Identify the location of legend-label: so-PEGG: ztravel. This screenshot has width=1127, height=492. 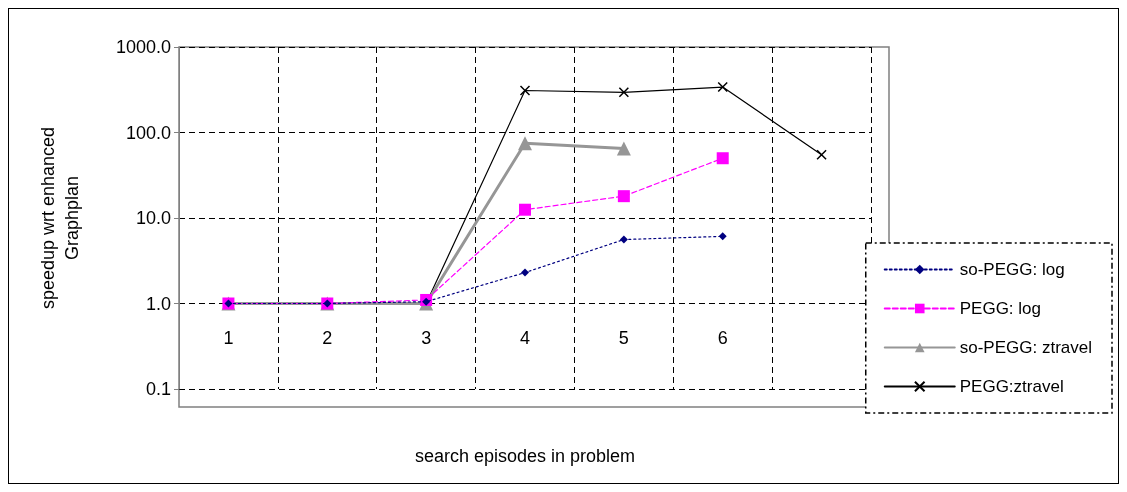
(1026, 347).